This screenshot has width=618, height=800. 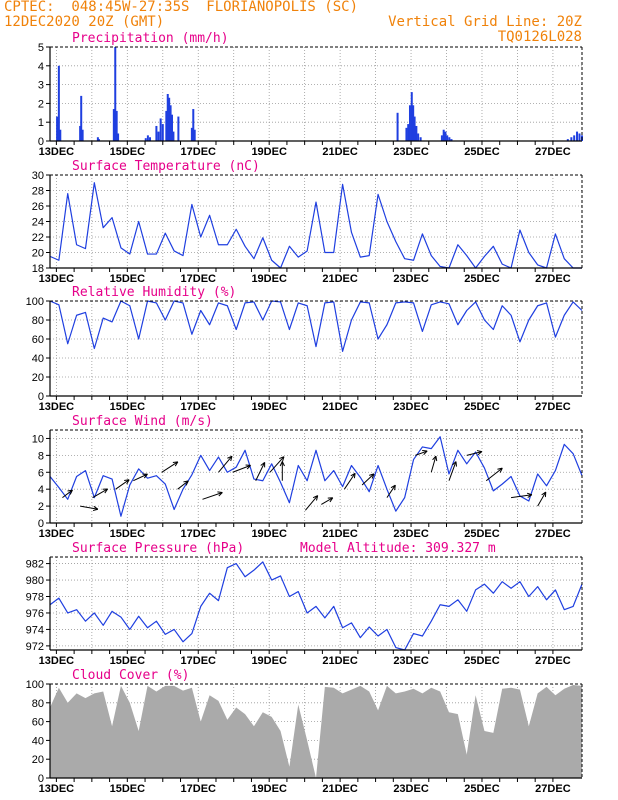 I want to click on y-tick-label: 4, so click(x=41, y=490).